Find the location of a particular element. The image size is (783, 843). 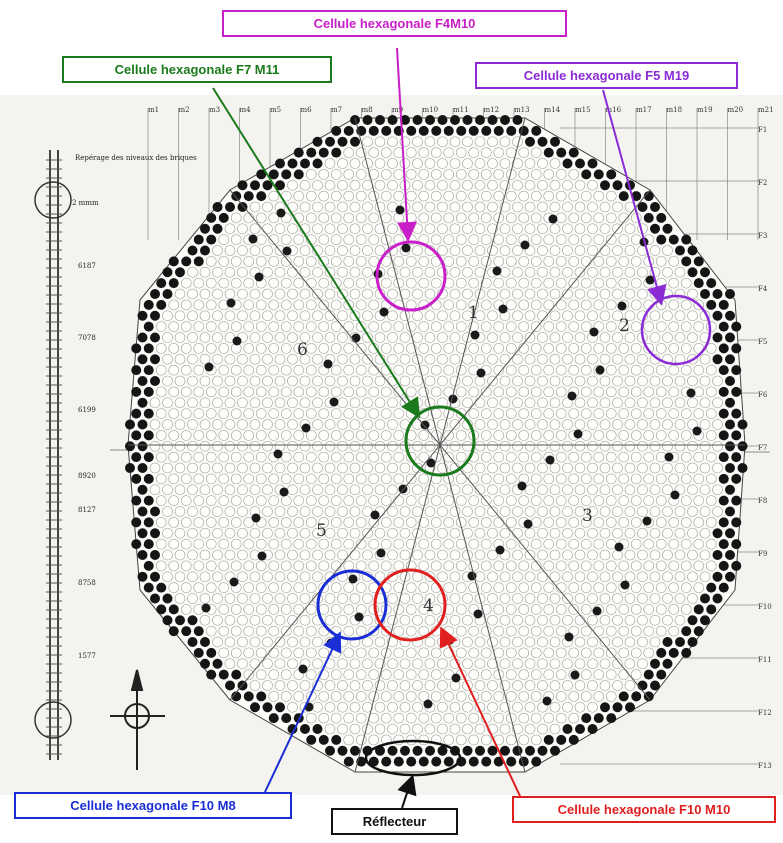

row-label: F9 is located at coordinates (762, 554).